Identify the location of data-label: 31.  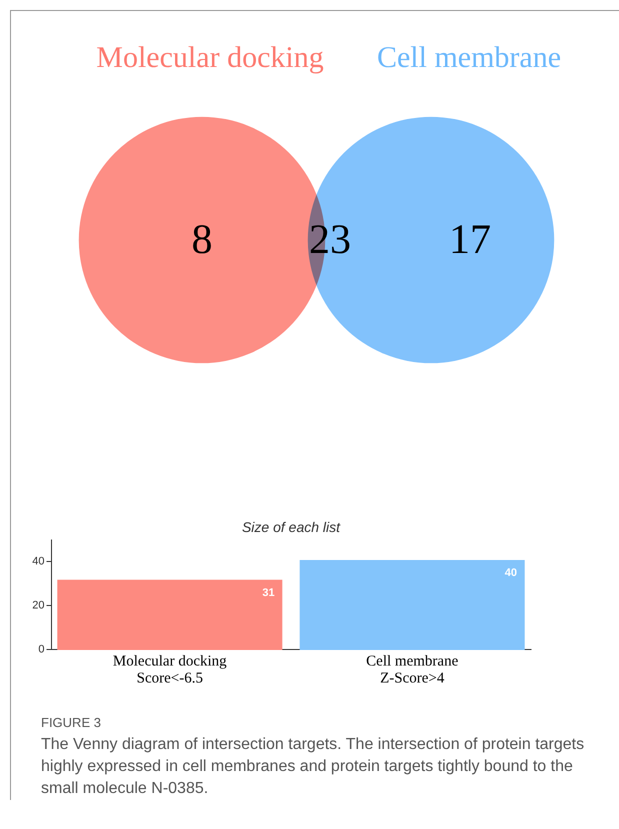
(268, 592).